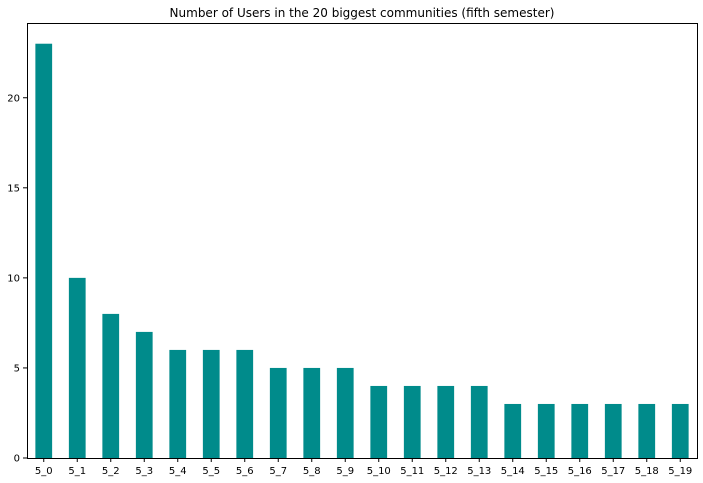  I want to click on x-tick-label: 5_1, so click(77, 471).